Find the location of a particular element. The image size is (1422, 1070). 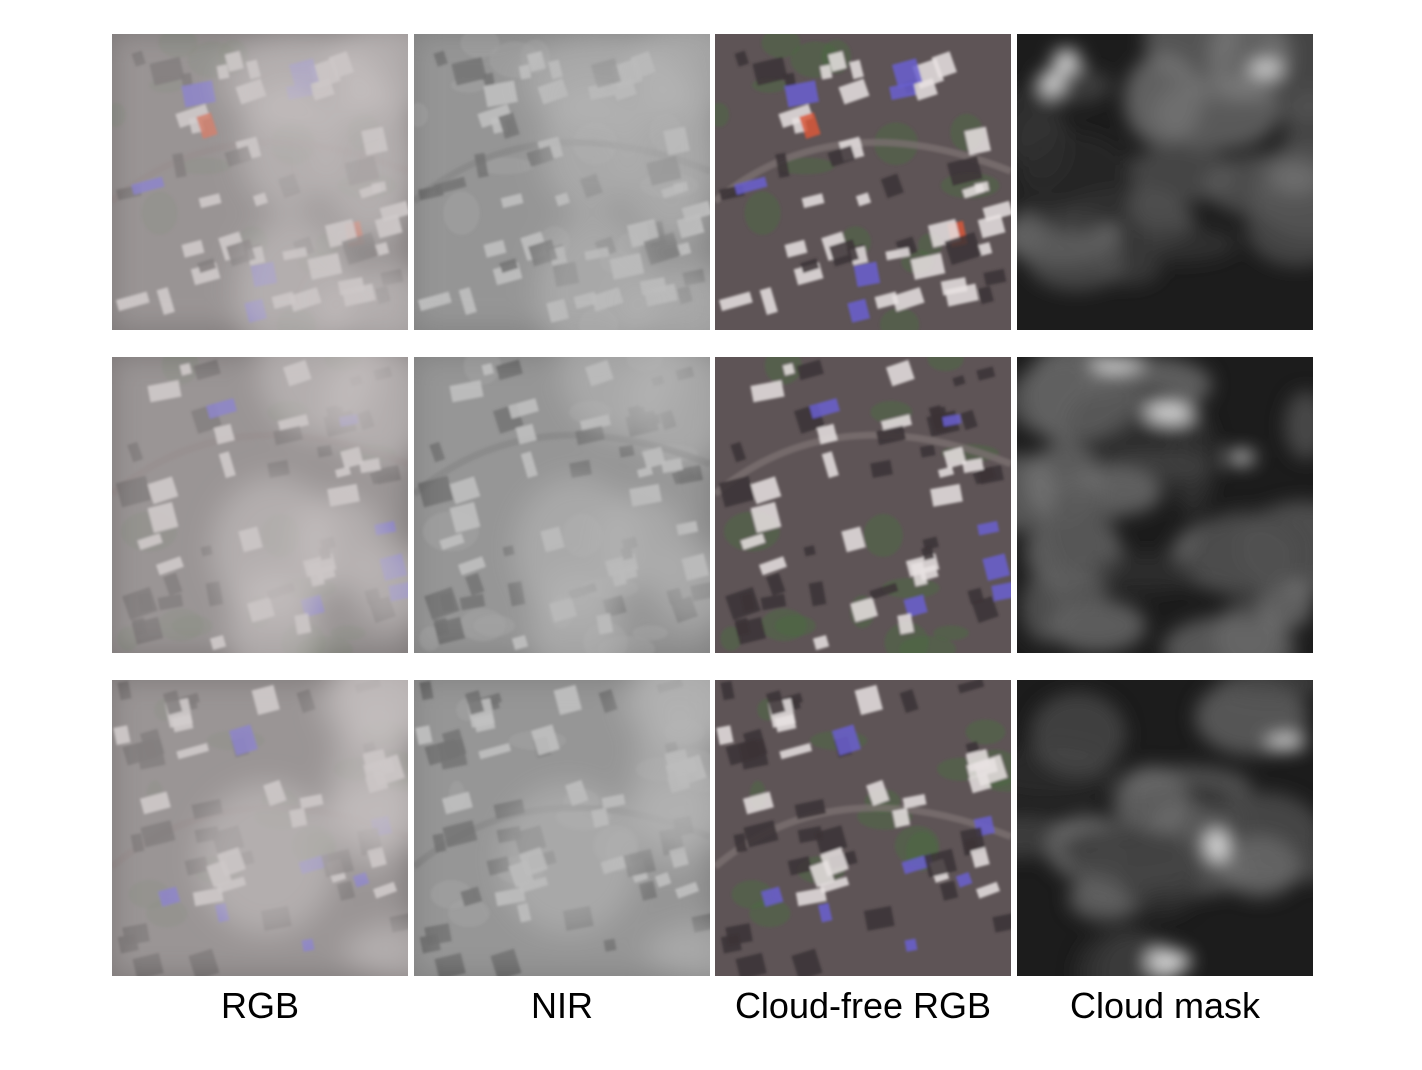

label-nir: NIR is located at coordinates (562, 1005).